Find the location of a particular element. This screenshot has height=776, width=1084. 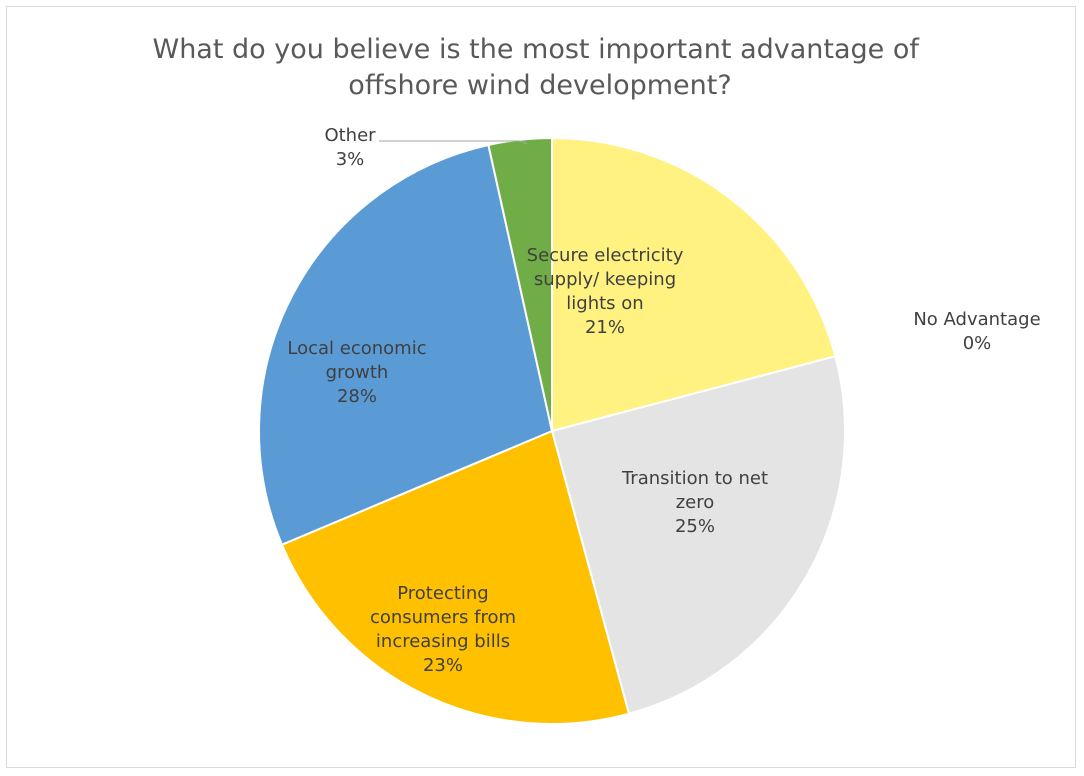

label-line: Transition to net is located at coordinates (694, 478).